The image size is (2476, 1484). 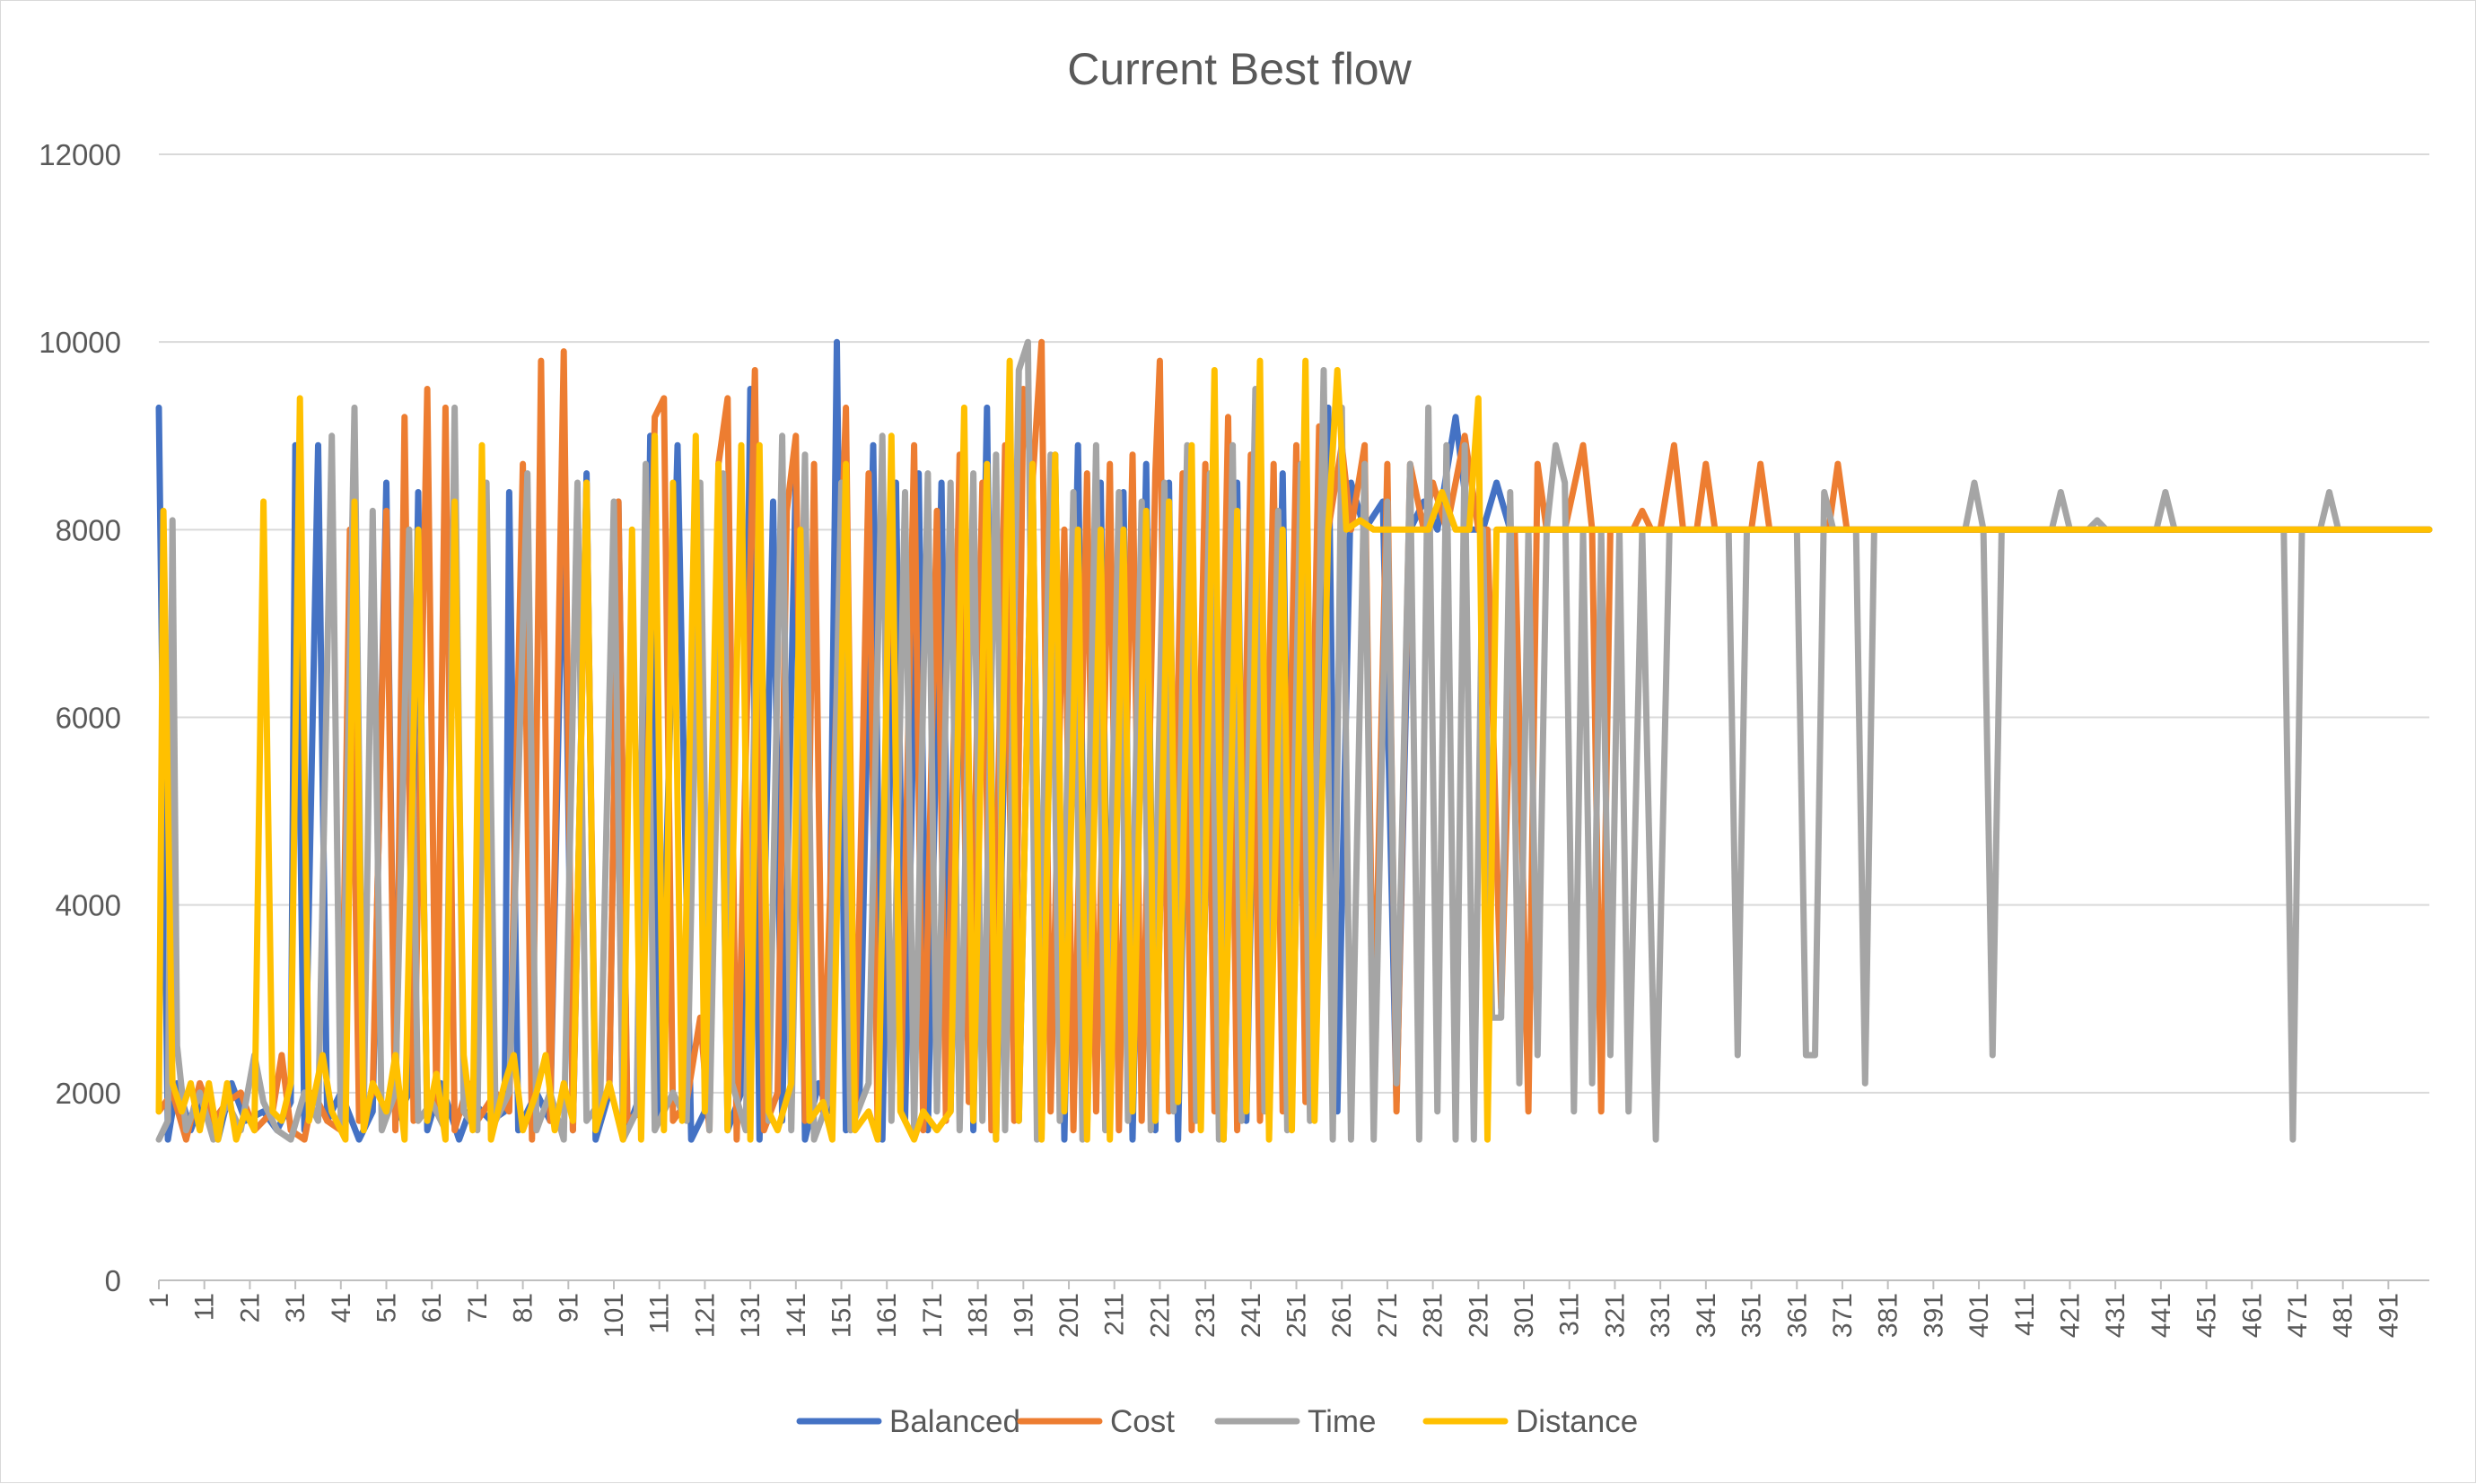 What do you see at coordinates (2070, 1315) in the screenshot?
I see `x-tick-label: 421` at bounding box center [2070, 1315].